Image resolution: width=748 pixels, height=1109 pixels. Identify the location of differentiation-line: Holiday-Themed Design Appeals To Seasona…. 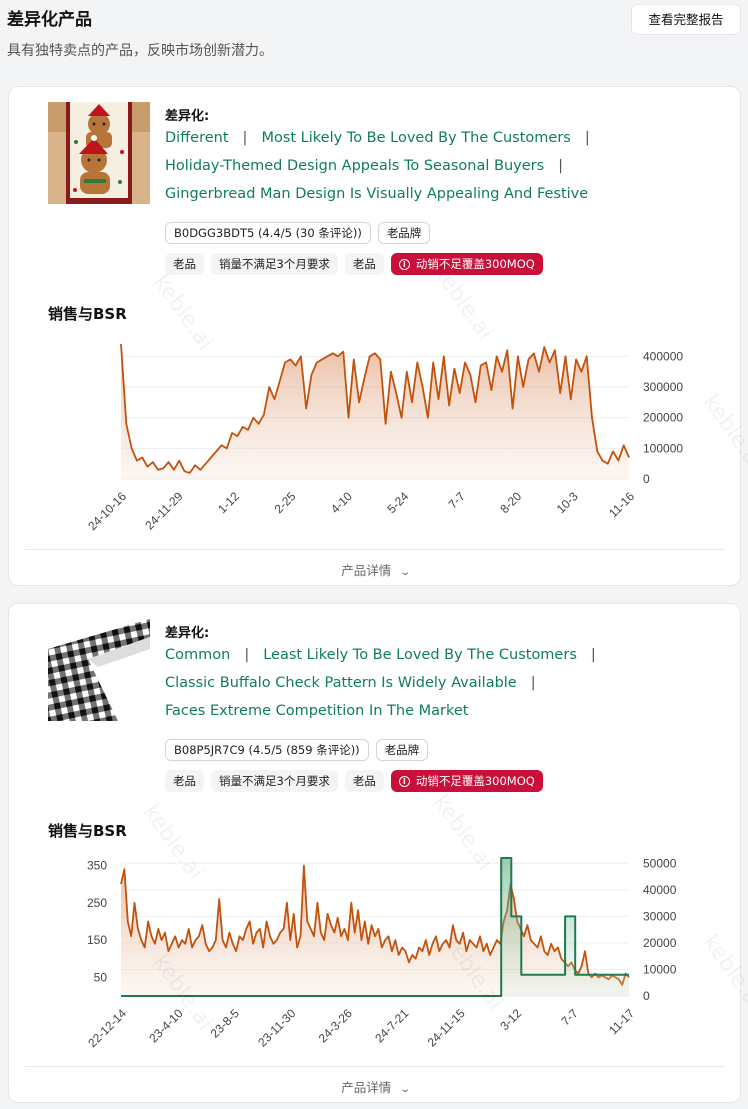
(445, 172).